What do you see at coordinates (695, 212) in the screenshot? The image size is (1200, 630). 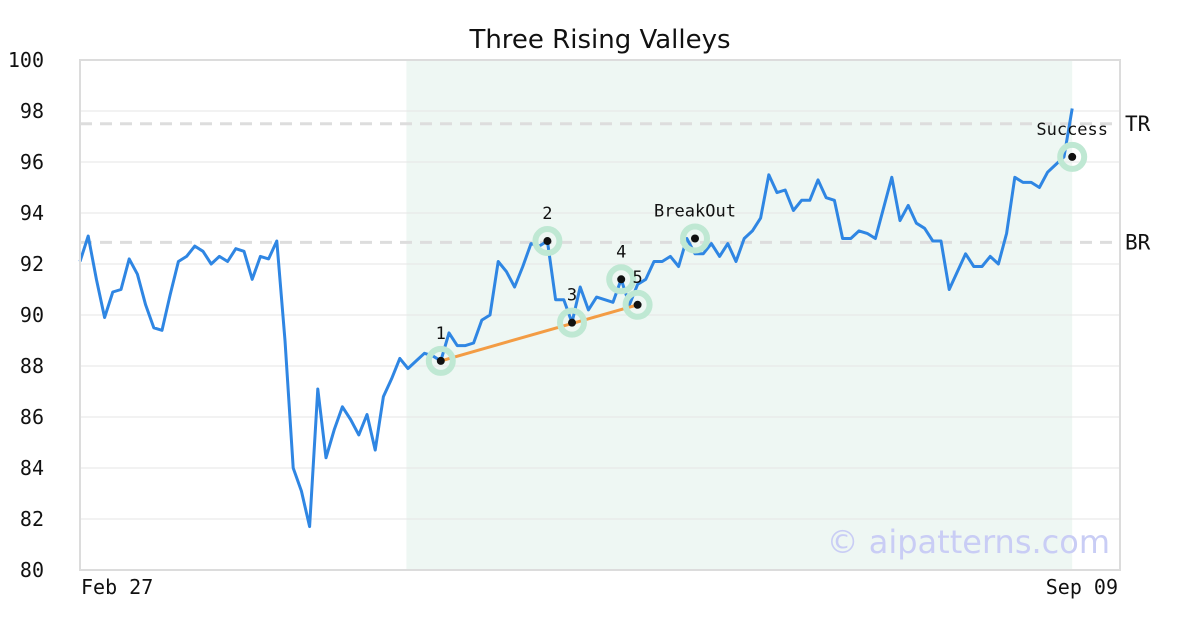 I see `point-label: BreakOut` at bounding box center [695, 212].